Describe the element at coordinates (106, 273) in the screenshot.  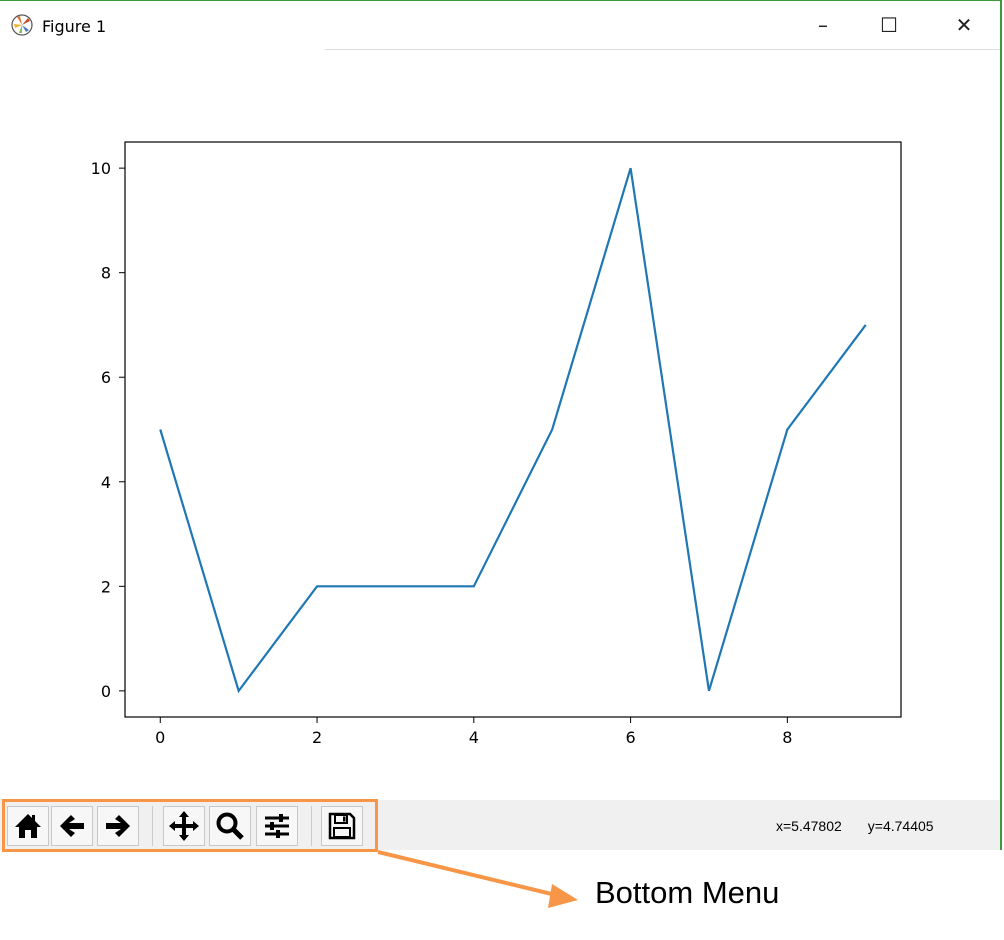
I see `y-tick-label: 8` at that location.